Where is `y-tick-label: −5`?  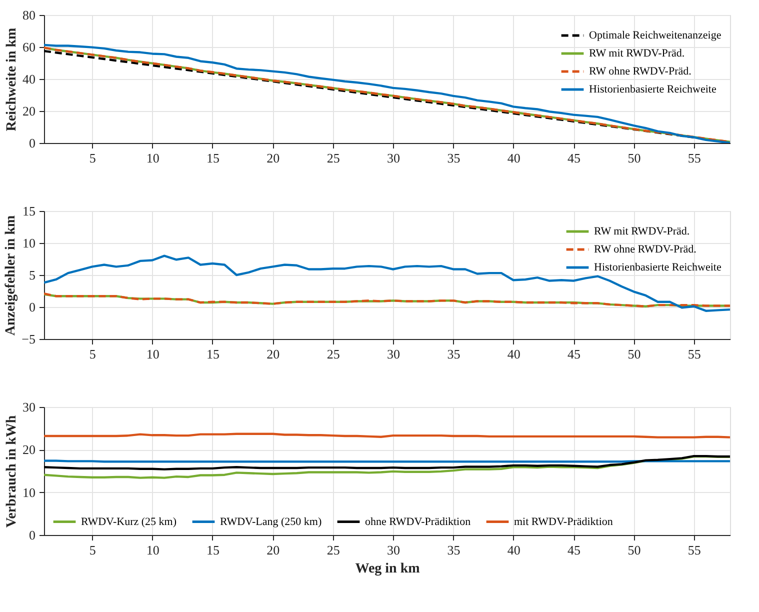
y-tick-label: −5 is located at coordinates (29, 339).